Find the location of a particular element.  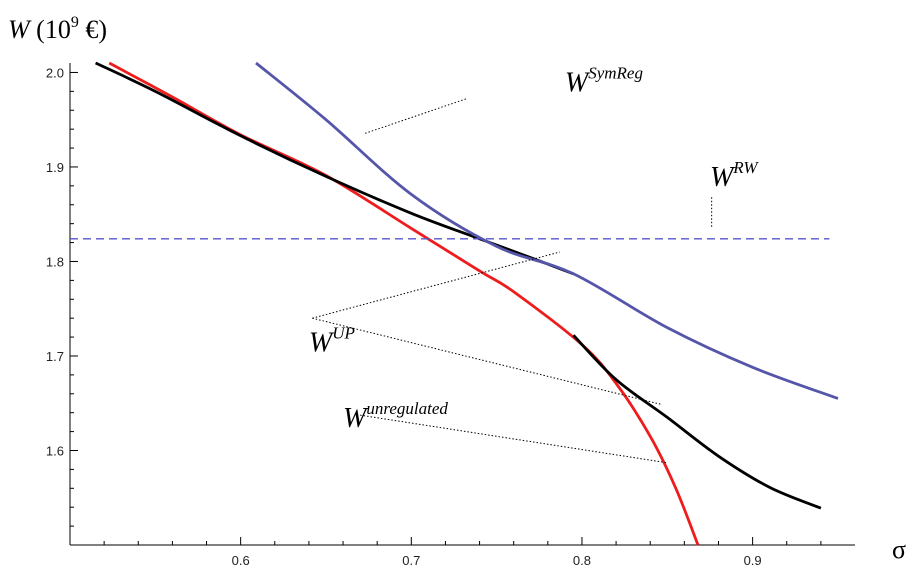

y-tick-label: 1.8 is located at coordinates (55, 261).